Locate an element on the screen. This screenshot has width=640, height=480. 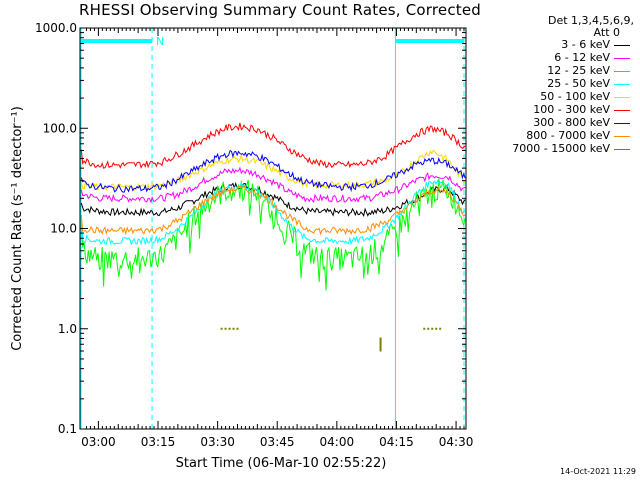
legend-label: 100 - 300 keV is located at coordinates (571, 109).